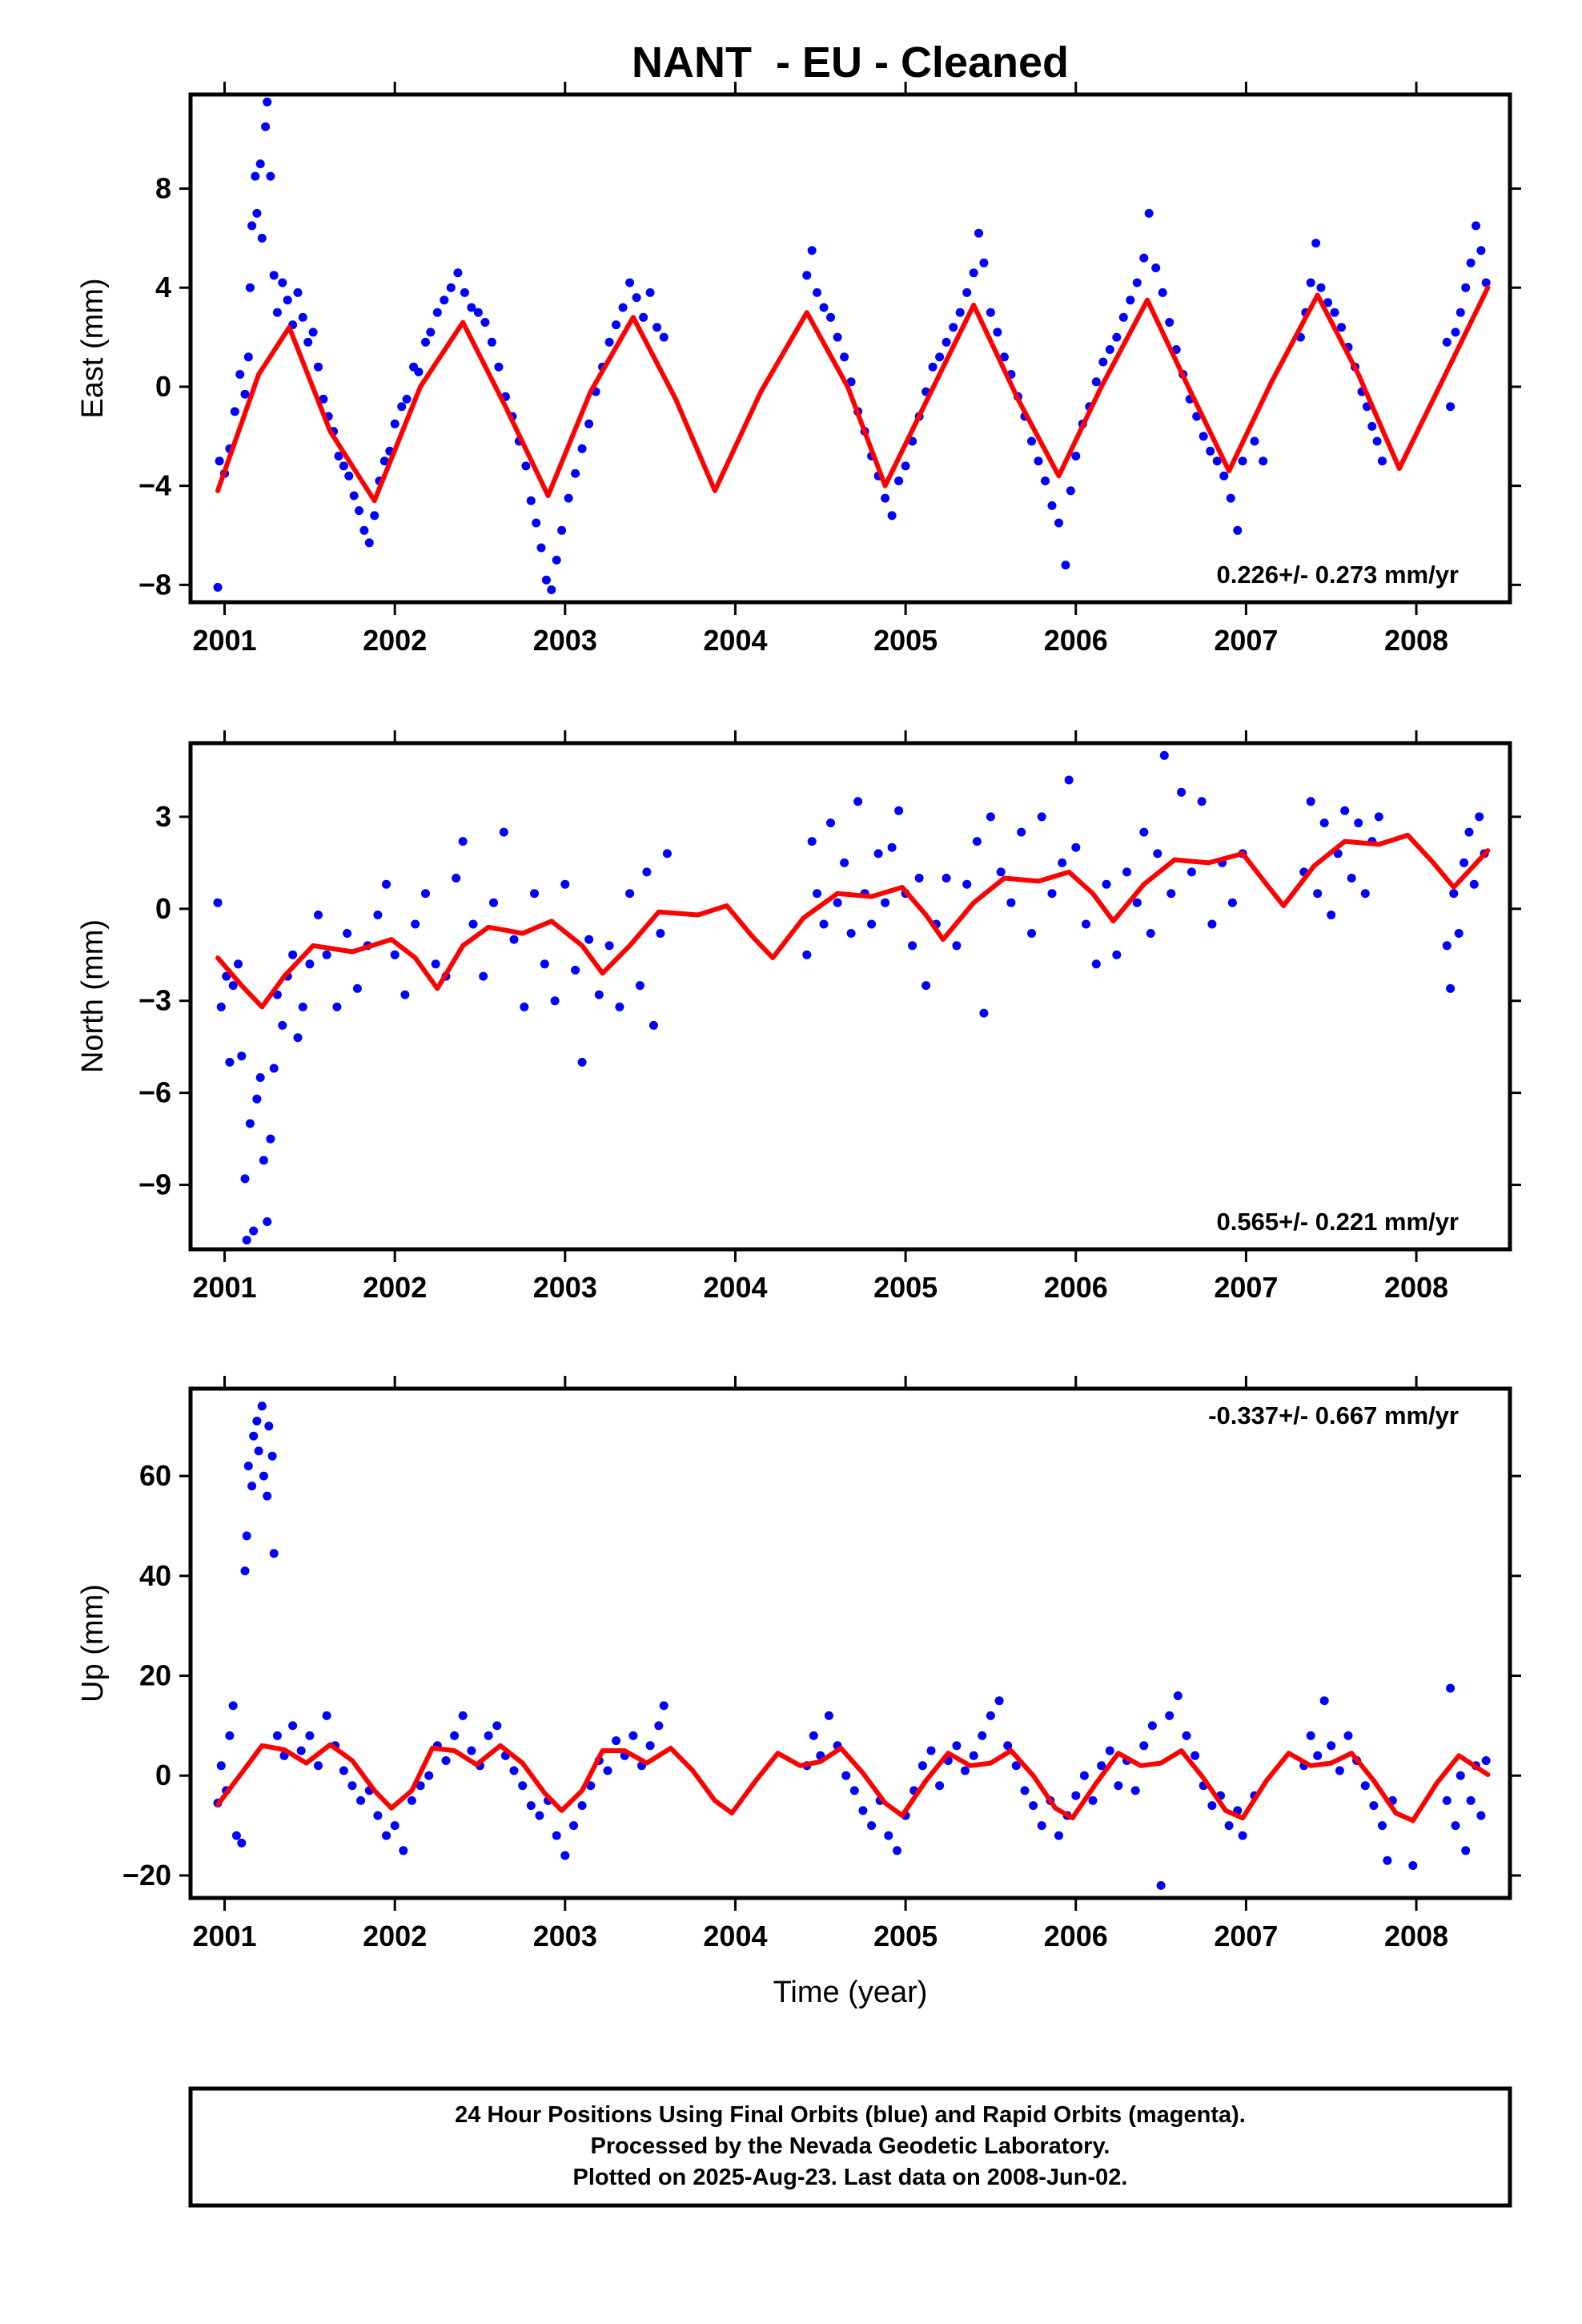 The height and width of the screenshot is (2324, 1582). What do you see at coordinates (155, 1575) in the screenshot?
I see `up-y-tick-label: 40` at bounding box center [155, 1575].